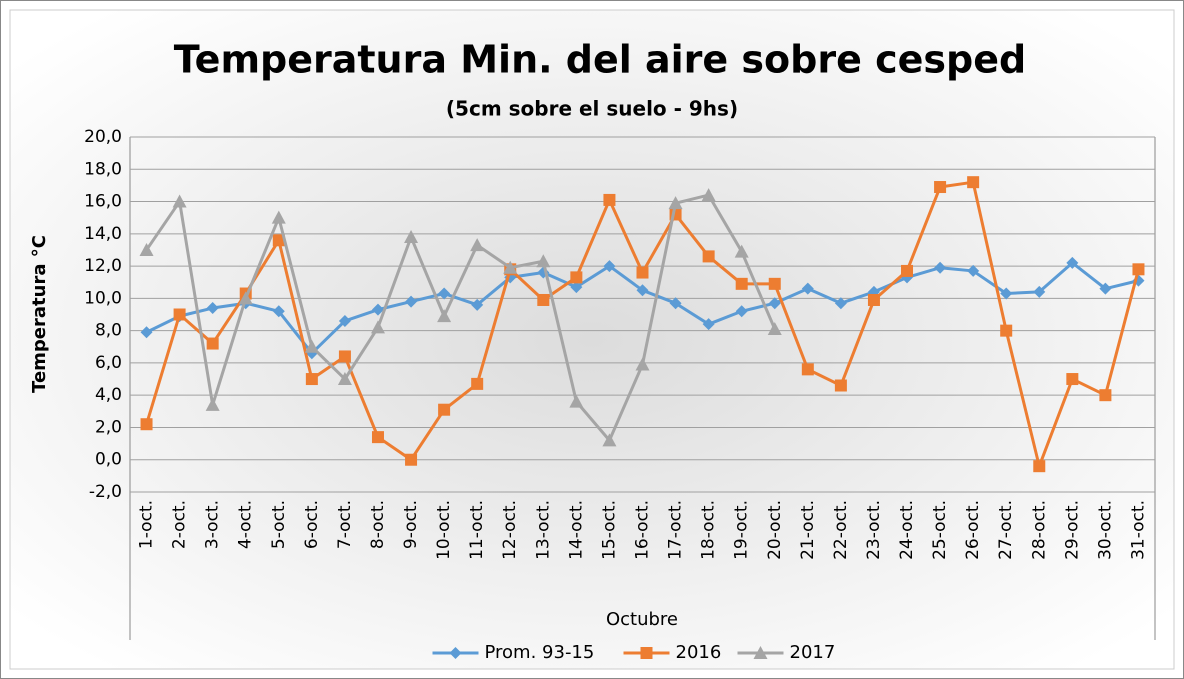 This screenshot has height=679, width=1184. What do you see at coordinates (775, 530) in the screenshot?
I see `x-tick-label: 20-oct.` at bounding box center [775, 530].